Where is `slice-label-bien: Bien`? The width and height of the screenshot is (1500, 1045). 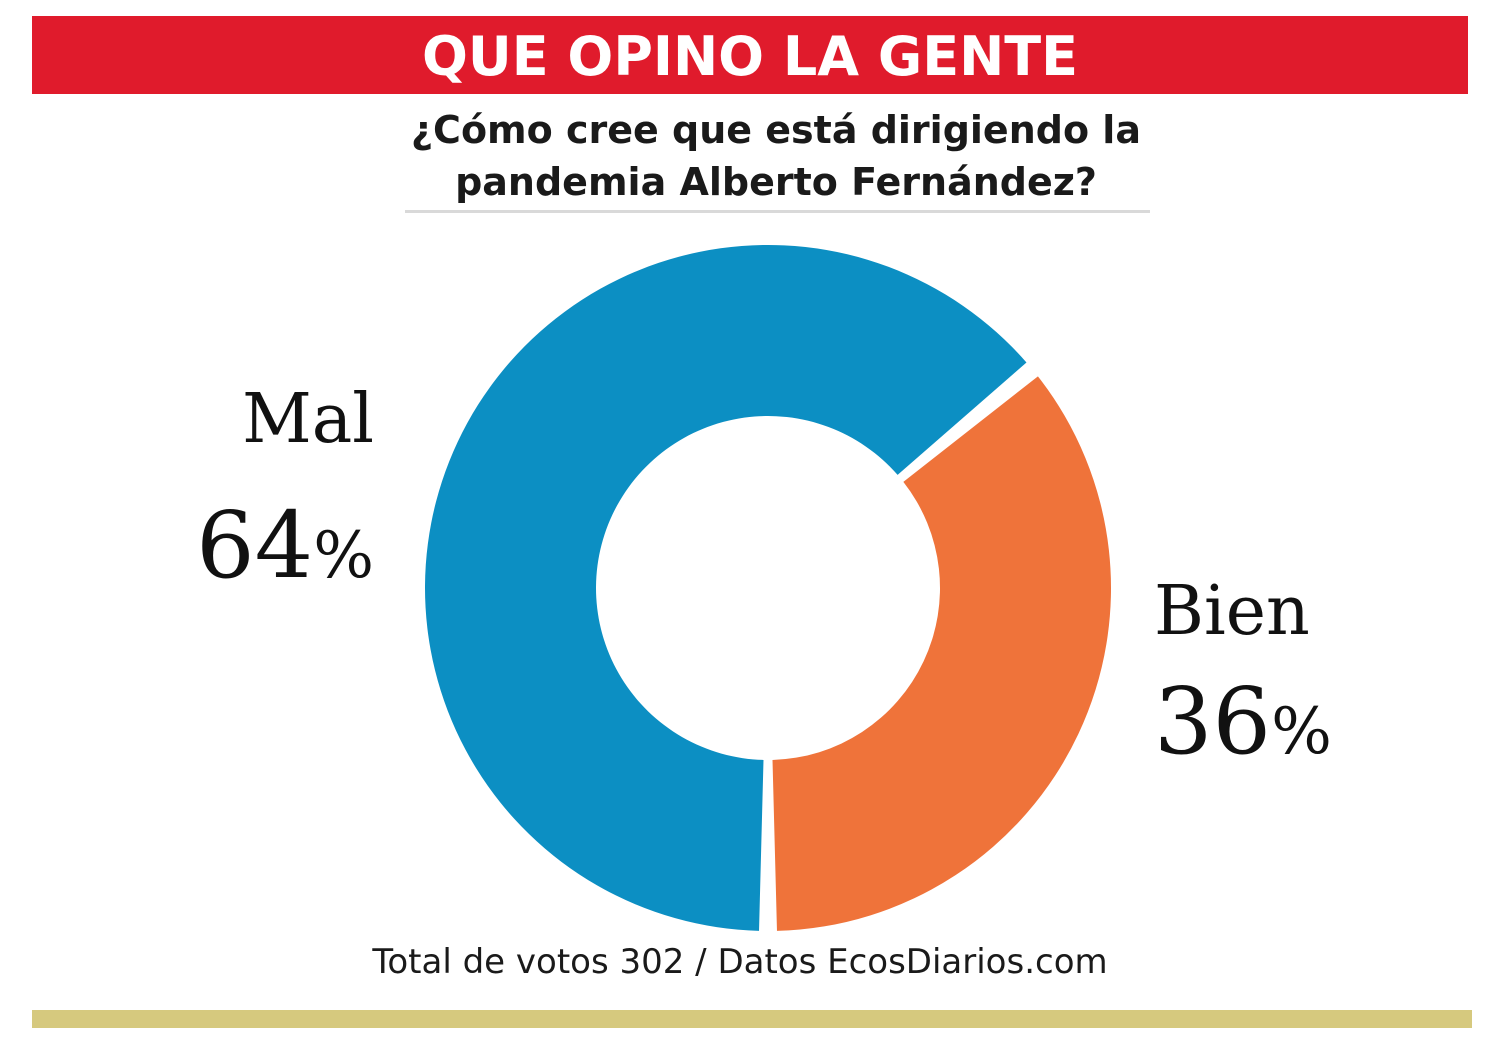
slice-label-bien: Bien is located at coordinates (1232, 611).